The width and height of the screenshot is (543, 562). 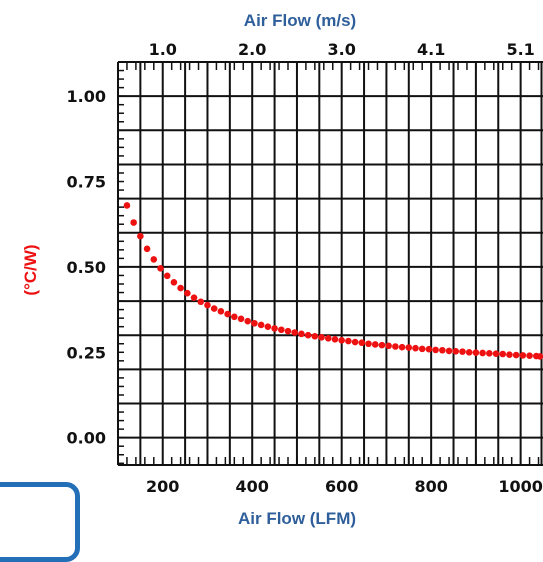 I want to click on y-axis-title: (°C/W), so click(x=30, y=269).